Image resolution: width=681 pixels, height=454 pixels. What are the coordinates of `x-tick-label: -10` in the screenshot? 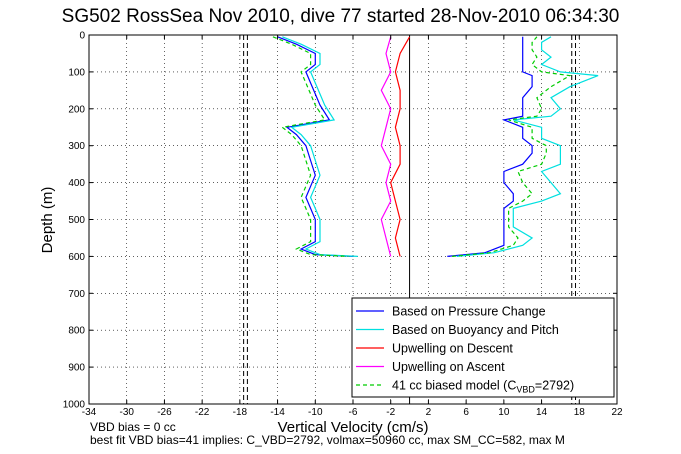 It's located at (315, 412).